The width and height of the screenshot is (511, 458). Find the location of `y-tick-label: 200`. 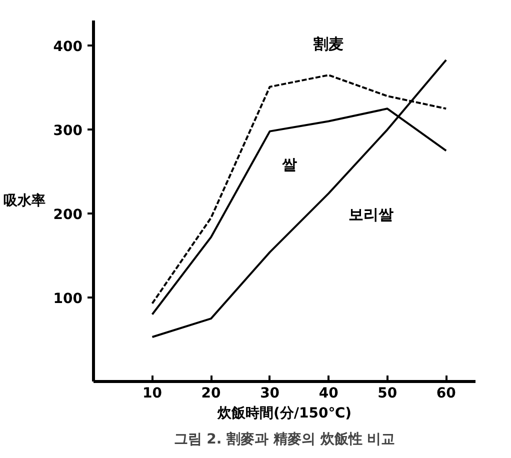

y-tick-label: 200 is located at coordinates (68, 215).